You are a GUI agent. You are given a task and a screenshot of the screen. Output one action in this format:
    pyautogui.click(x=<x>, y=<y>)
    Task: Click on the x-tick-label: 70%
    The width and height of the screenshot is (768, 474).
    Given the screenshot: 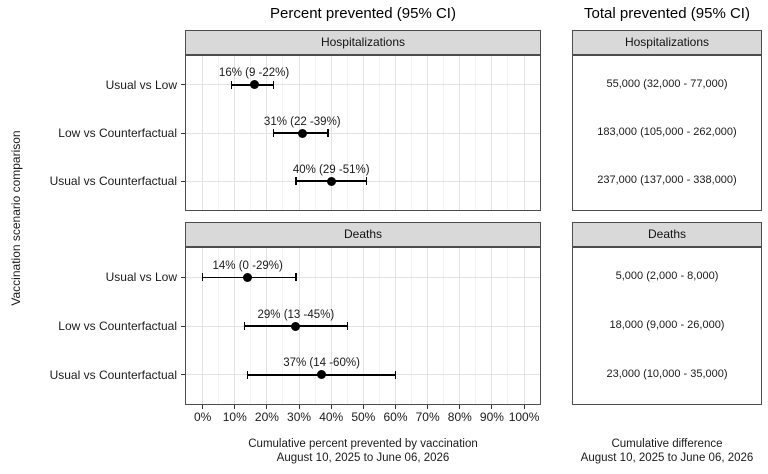 What is the action you would take?
    pyautogui.click(x=427, y=417)
    